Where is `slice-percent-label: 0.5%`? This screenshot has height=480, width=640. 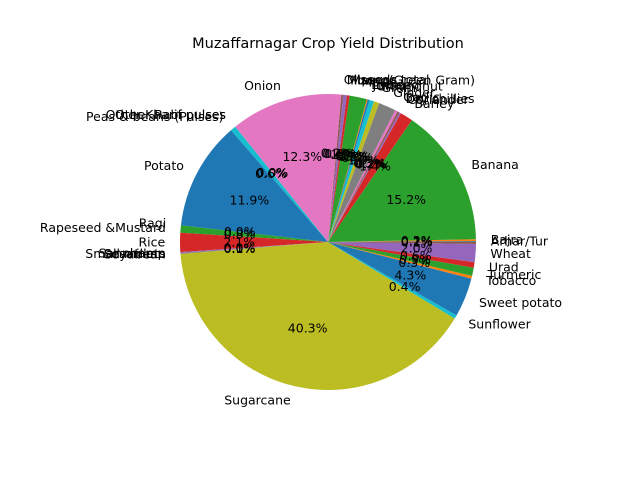 slice-percent-label: 0.5% is located at coordinates (354, 156).